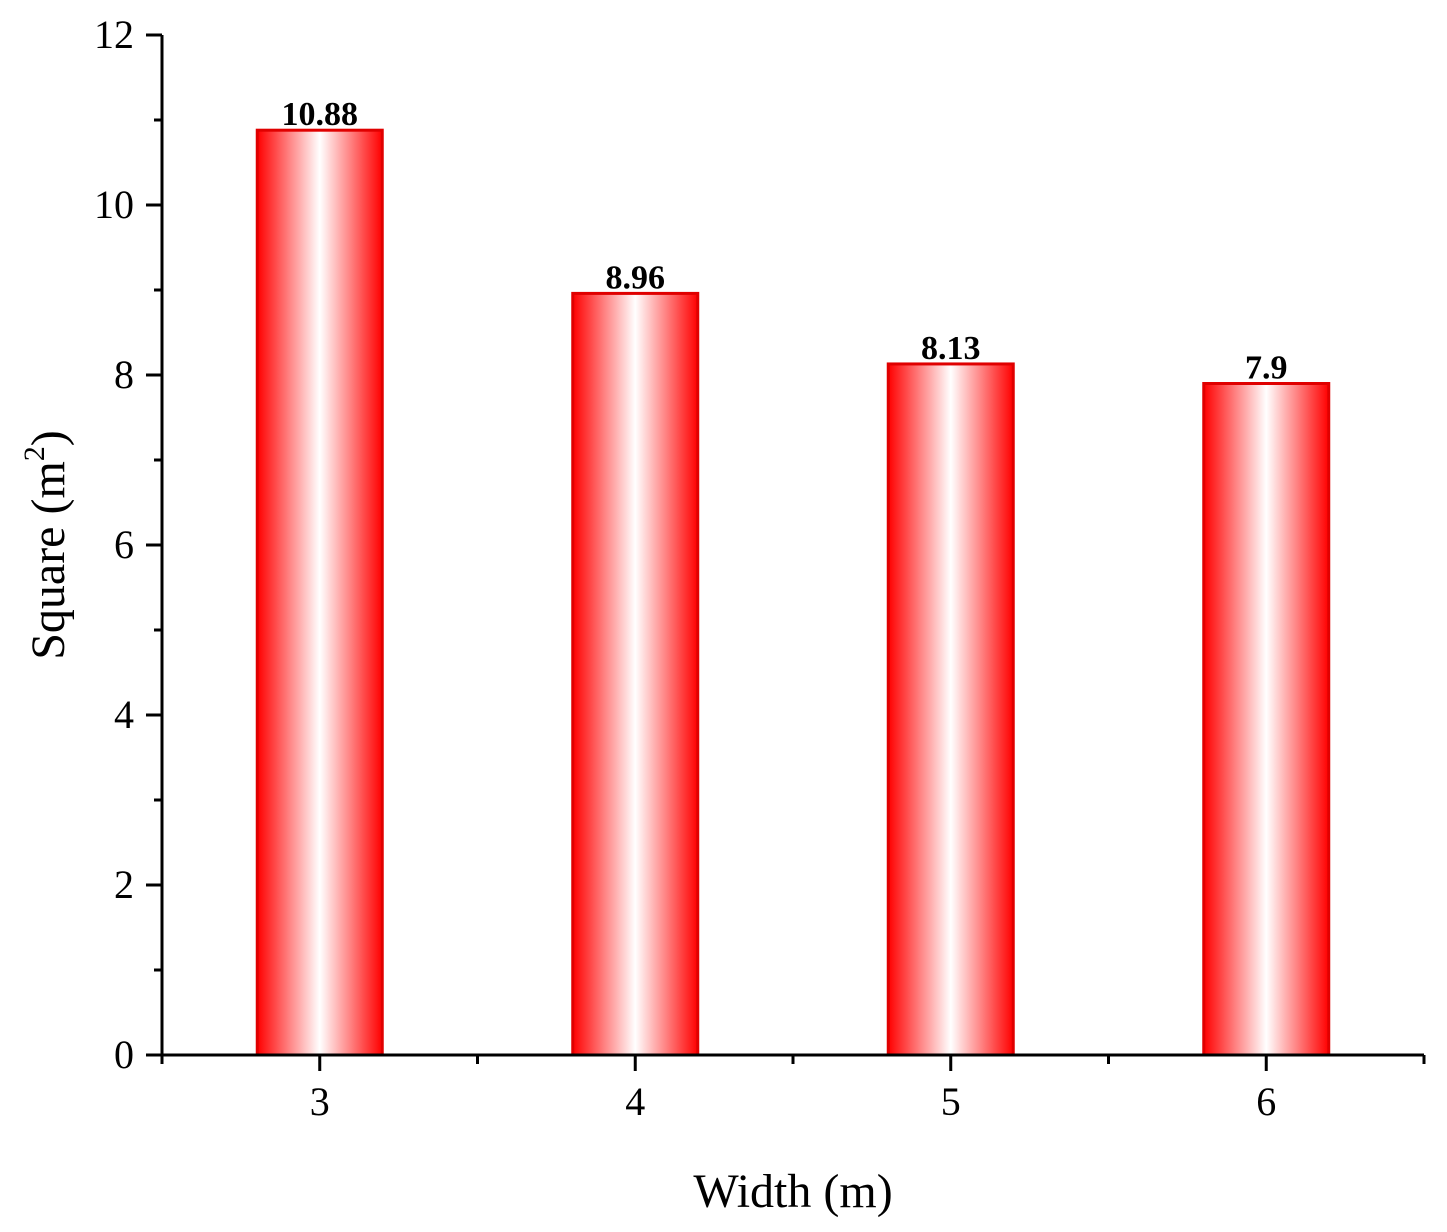 This screenshot has height=1232, width=1447. I want to click on y-tick-label: 6, so click(124, 544).